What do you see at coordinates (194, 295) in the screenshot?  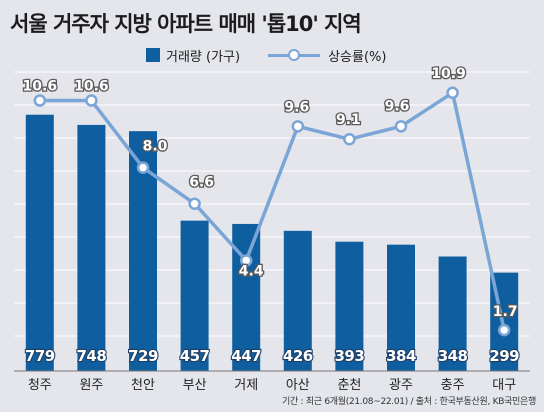 I see `bar-부산` at bounding box center [194, 295].